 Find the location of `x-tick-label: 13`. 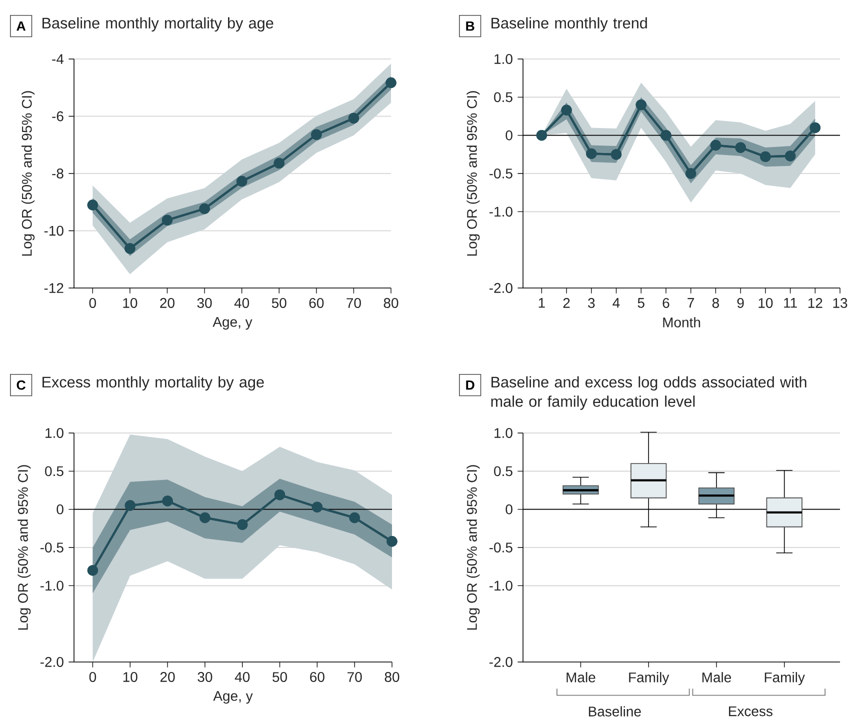

x-tick-label: 13 is located at coordinates (840, 303).